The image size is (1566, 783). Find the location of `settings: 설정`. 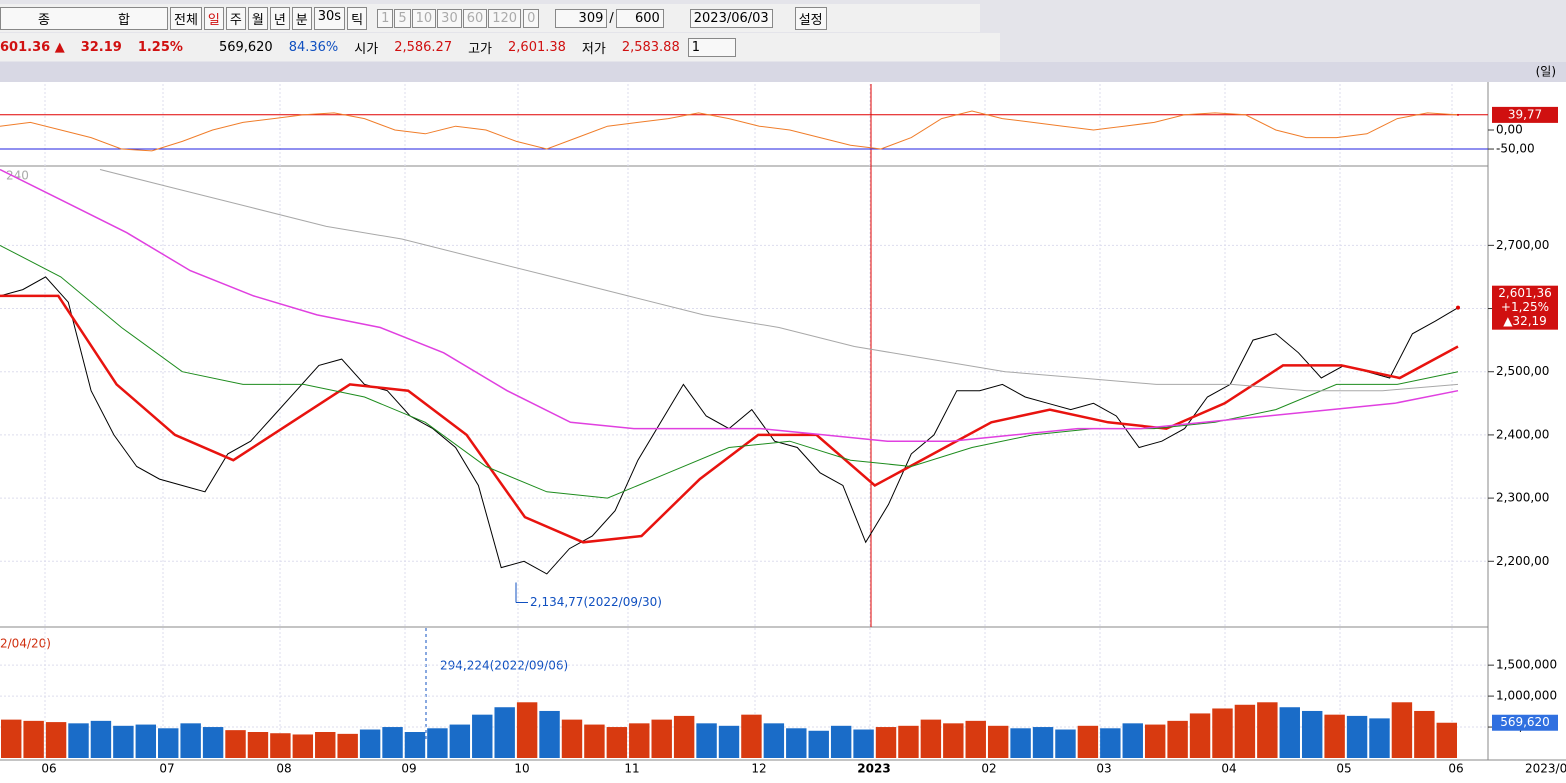

settings: 설정 is located at coordinates (810, 18).